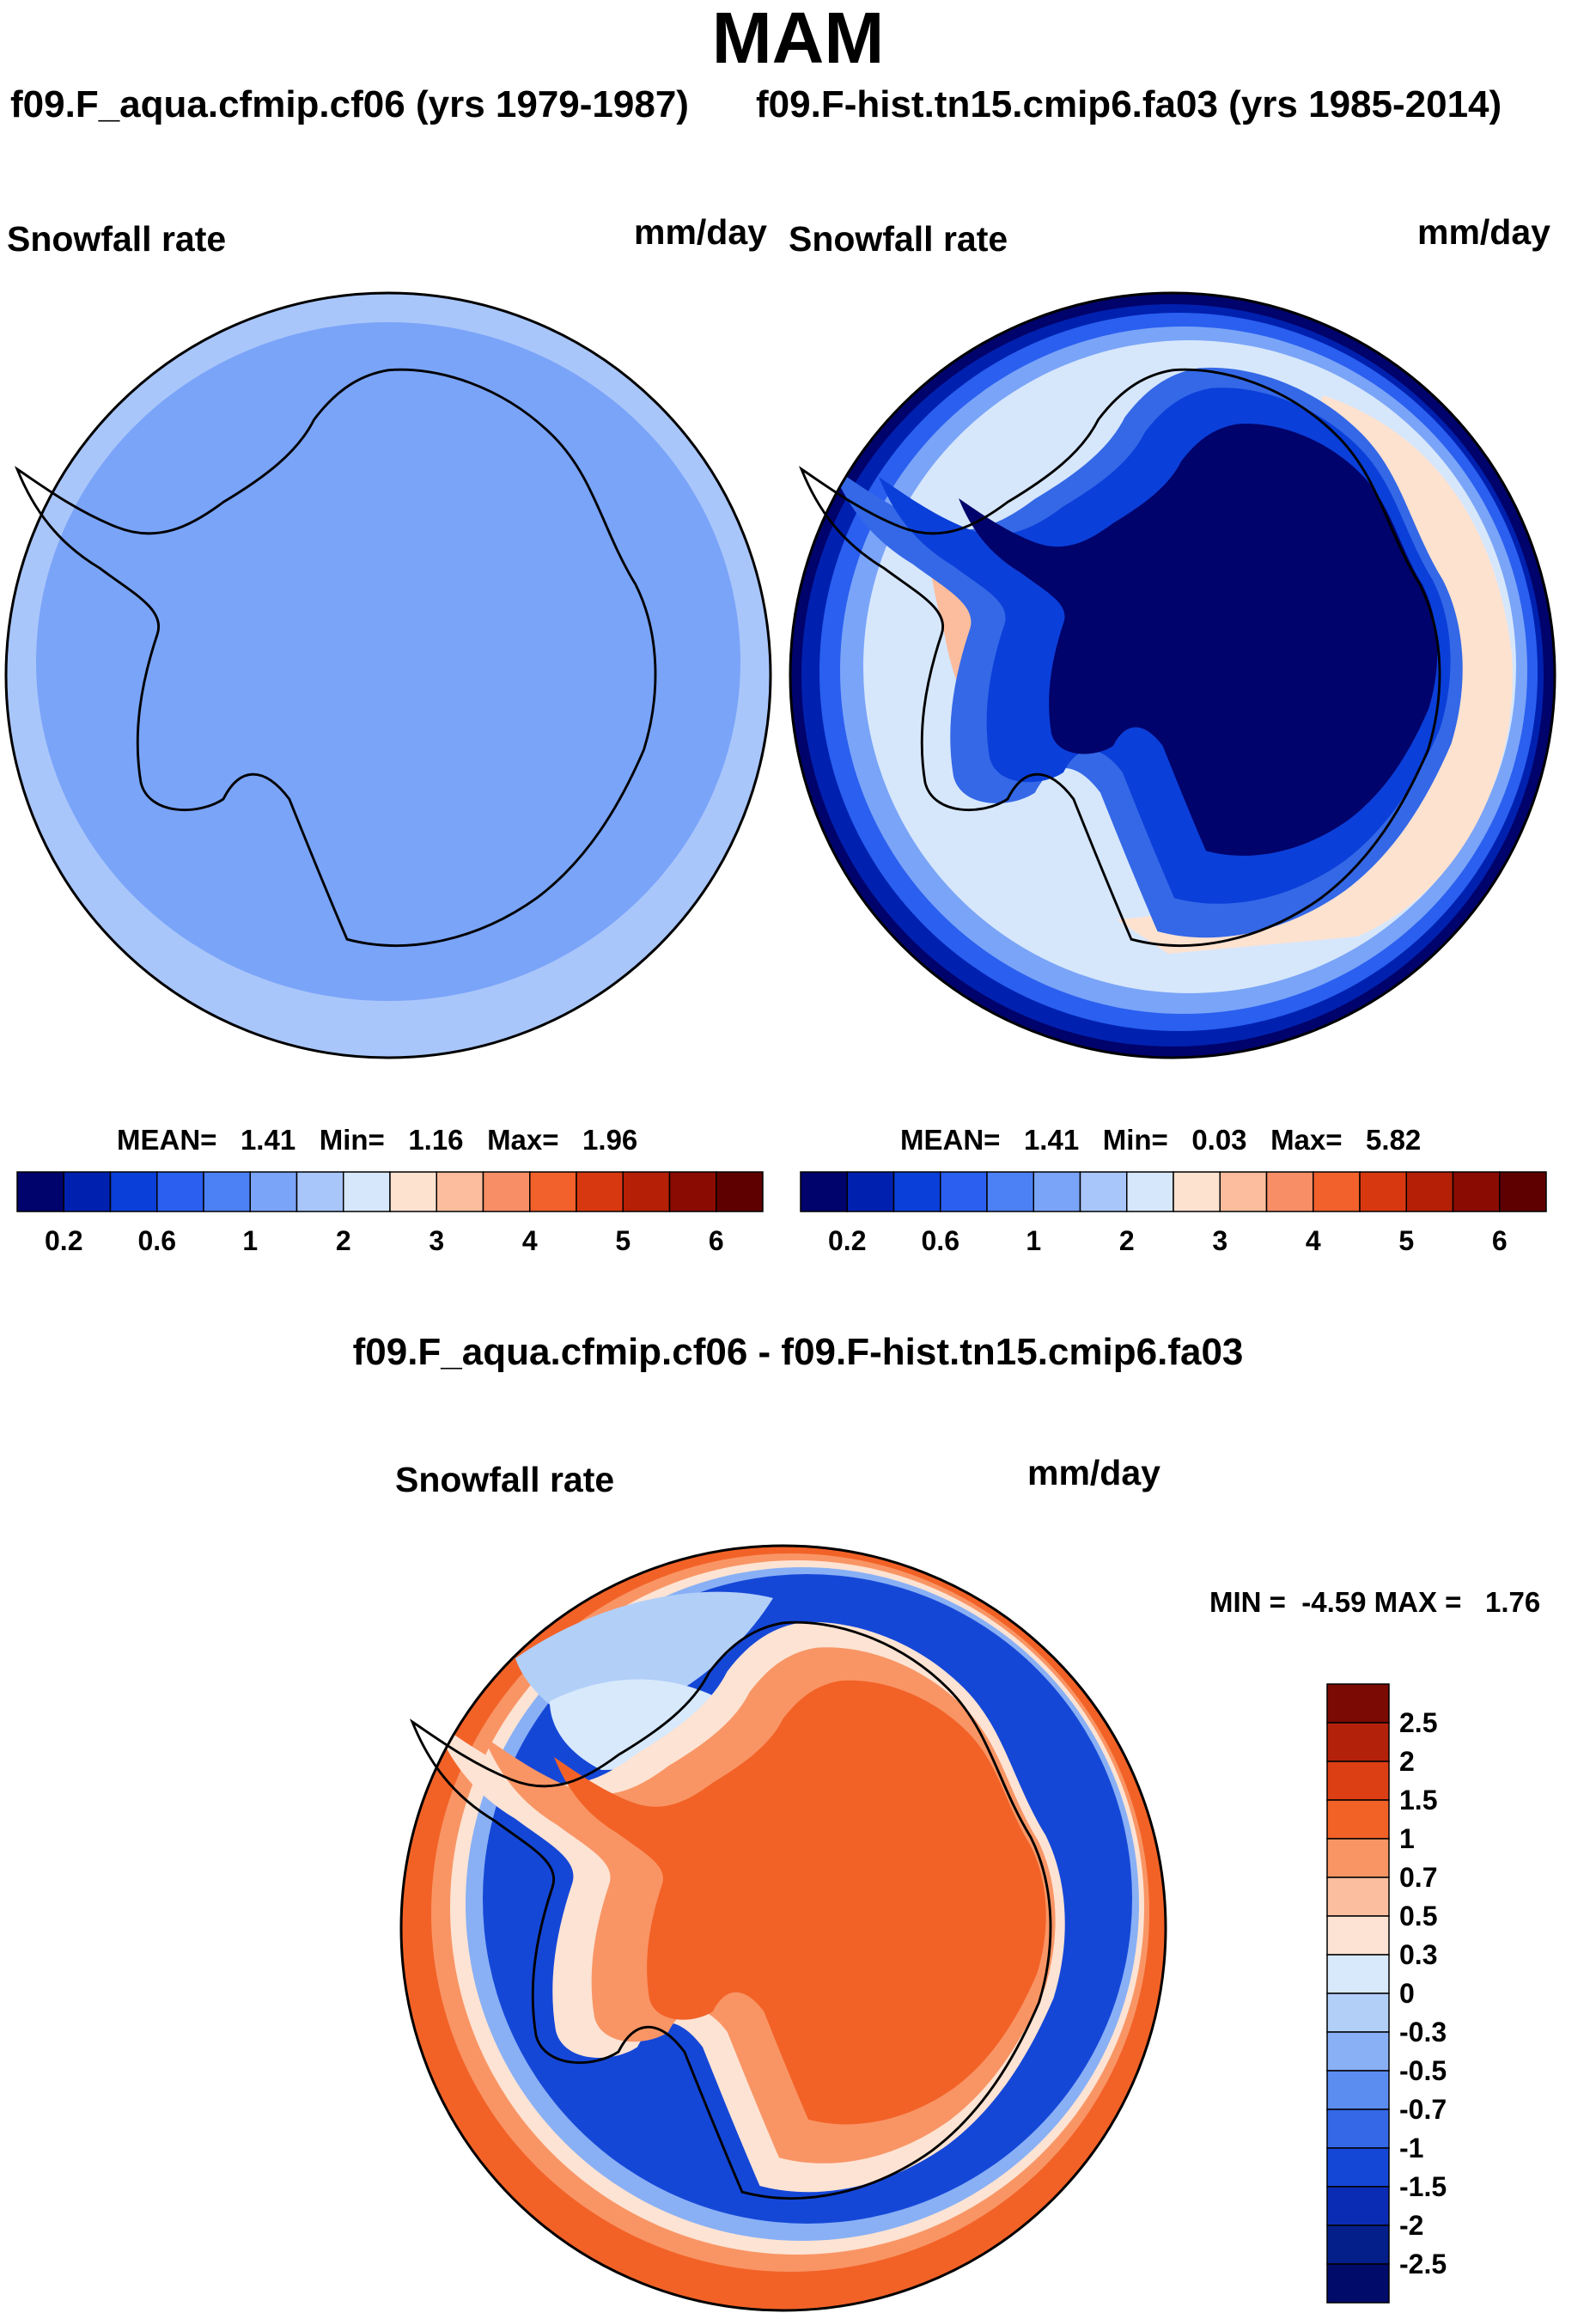 This screenshot has width=1596, height=2313. I want to click on diff-max-value: 1.76, so click(1512, 1602).